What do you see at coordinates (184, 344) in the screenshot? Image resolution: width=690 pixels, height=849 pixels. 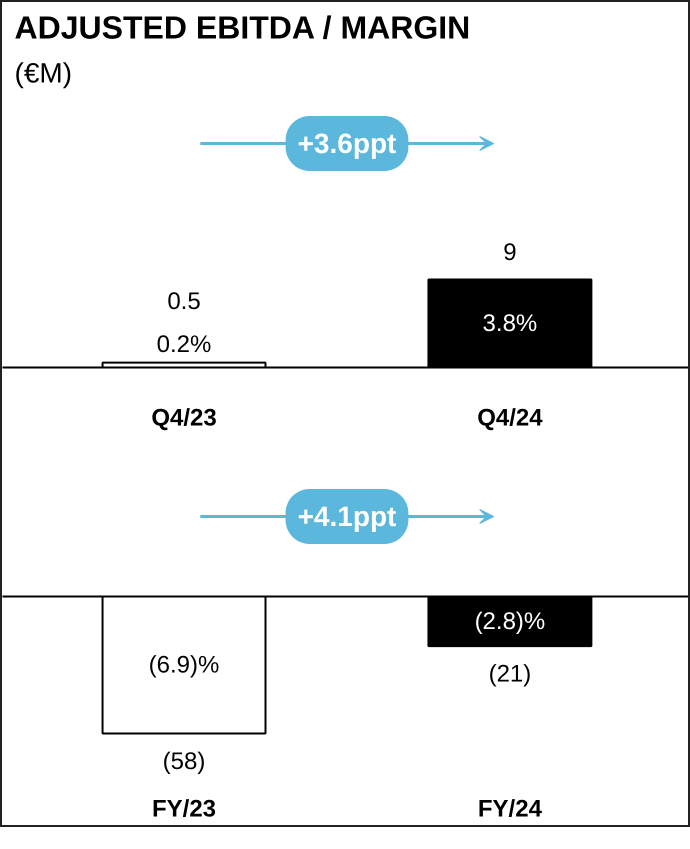 I see `annotation: 0.2%` at bounding box center [184, 344].